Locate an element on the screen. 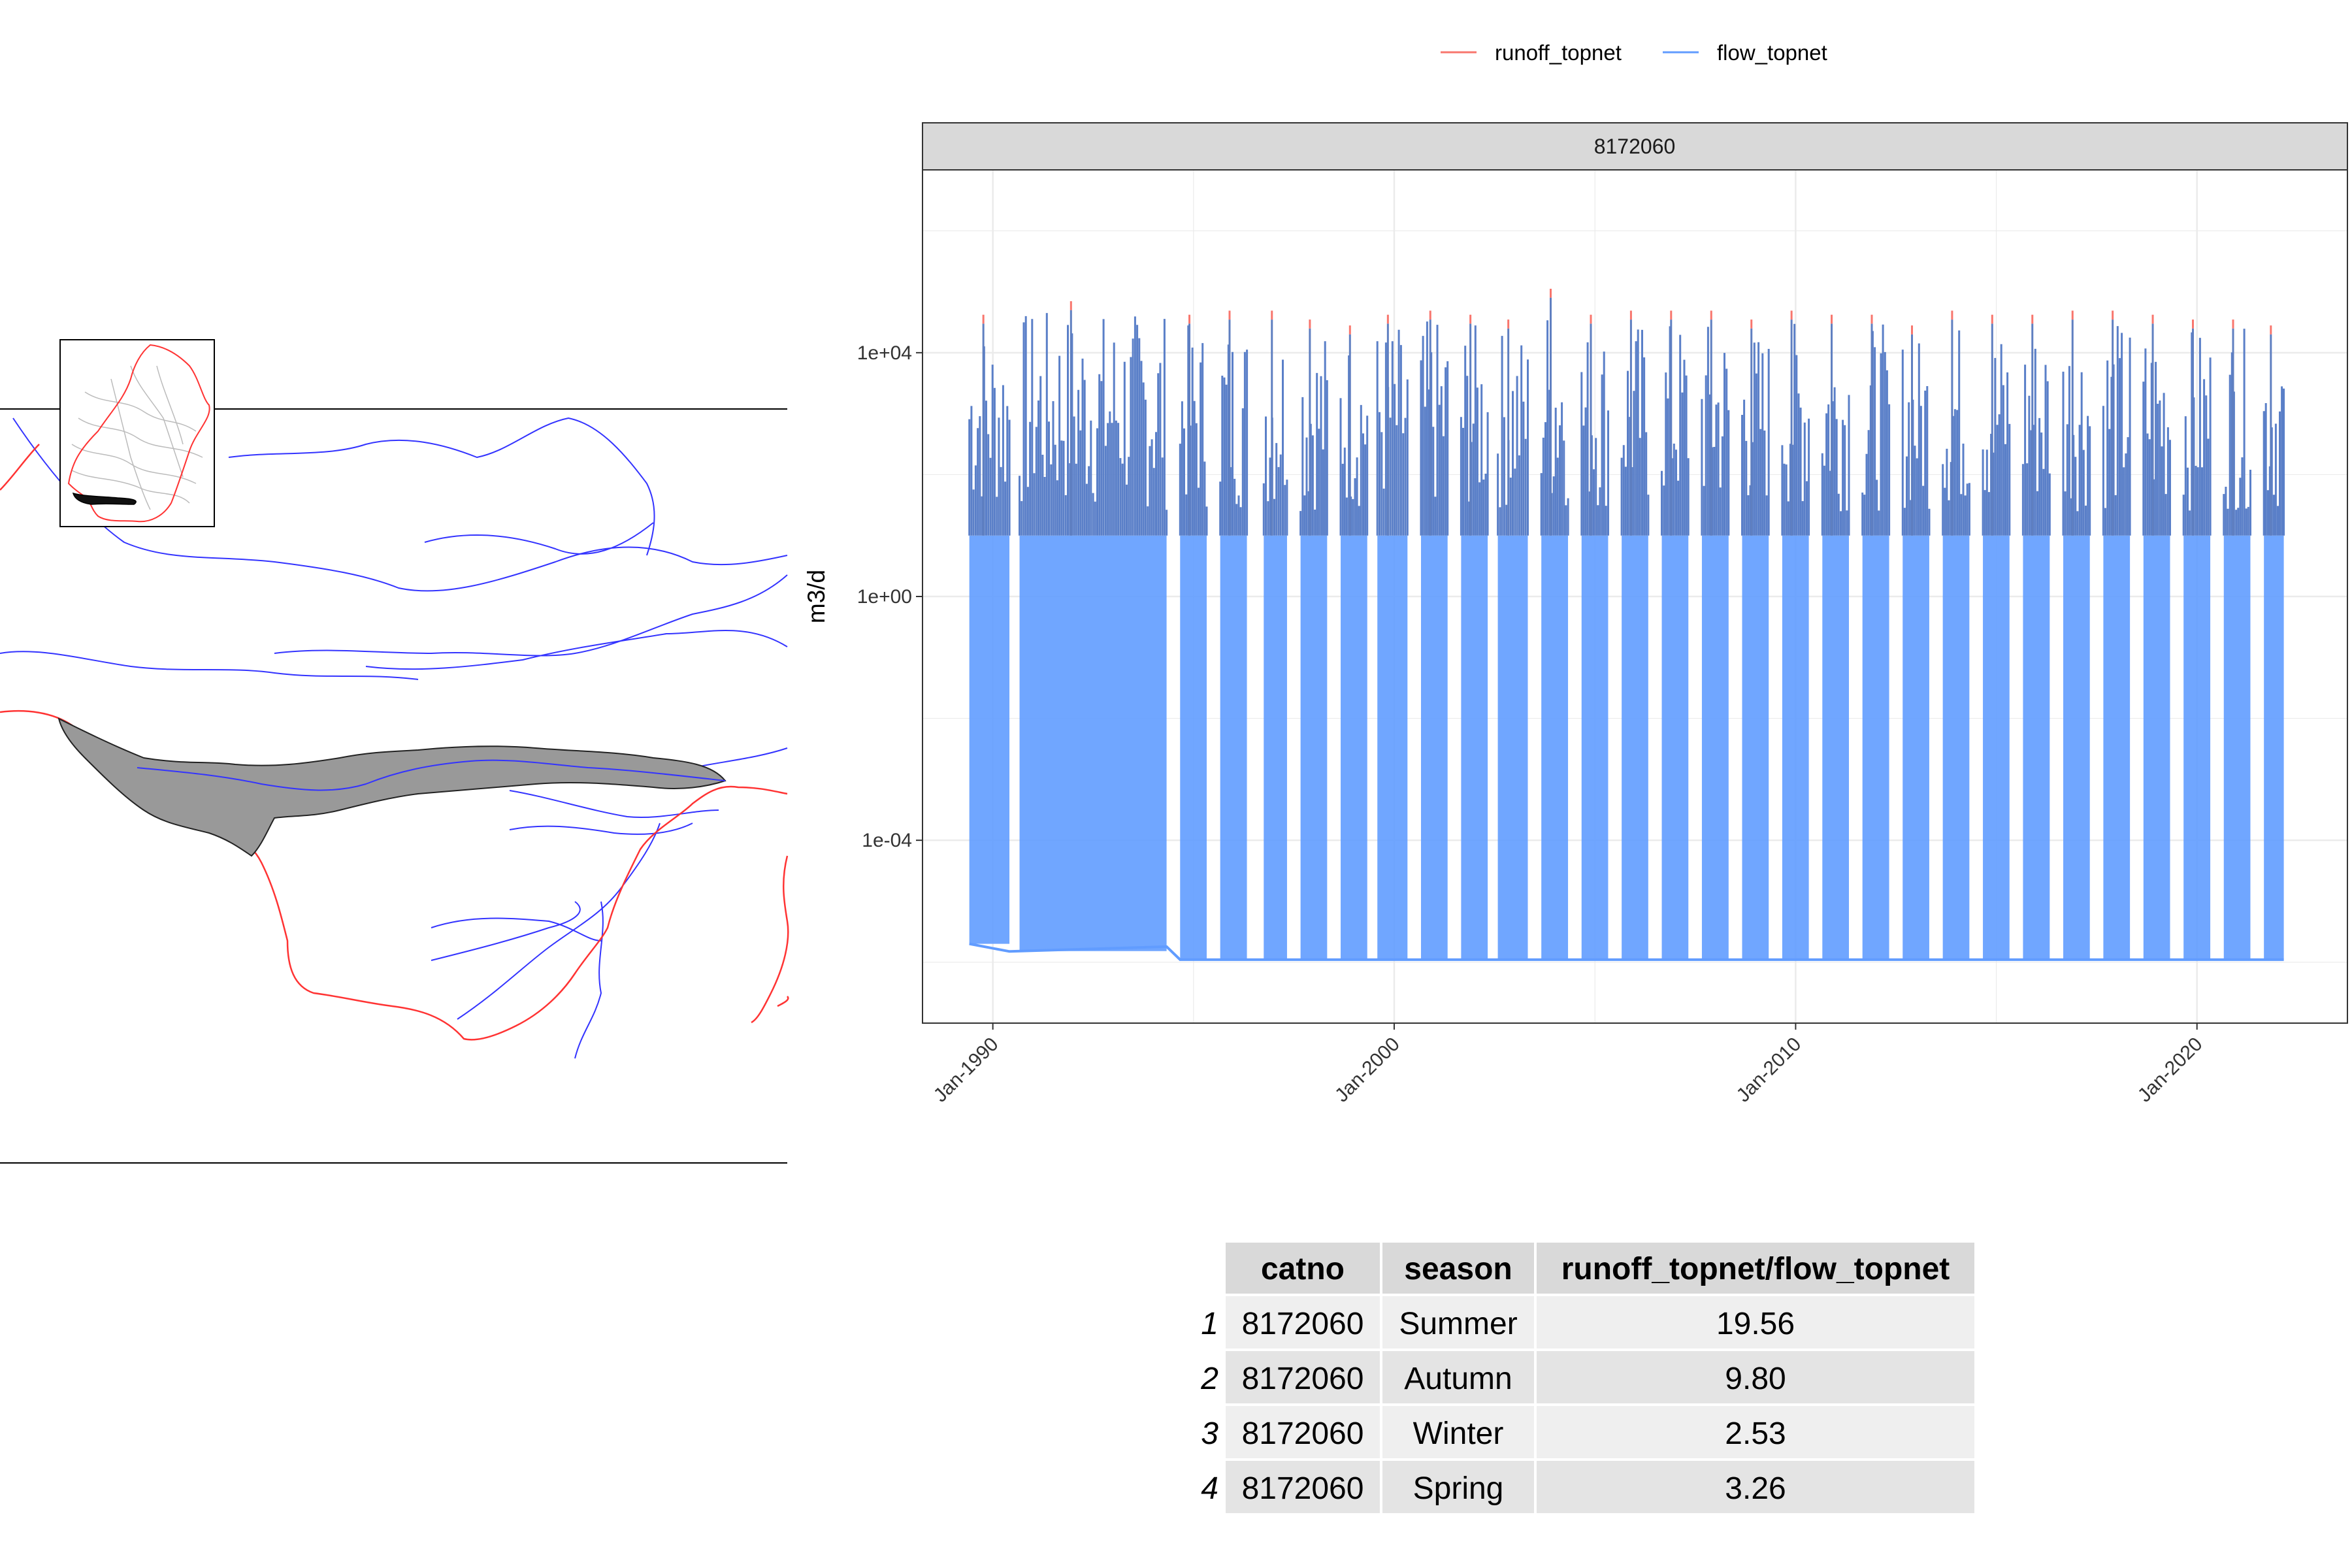 The image size is (2352, 1568). cell-ratio: 9.80 is located at coordinates (1755, 1379).